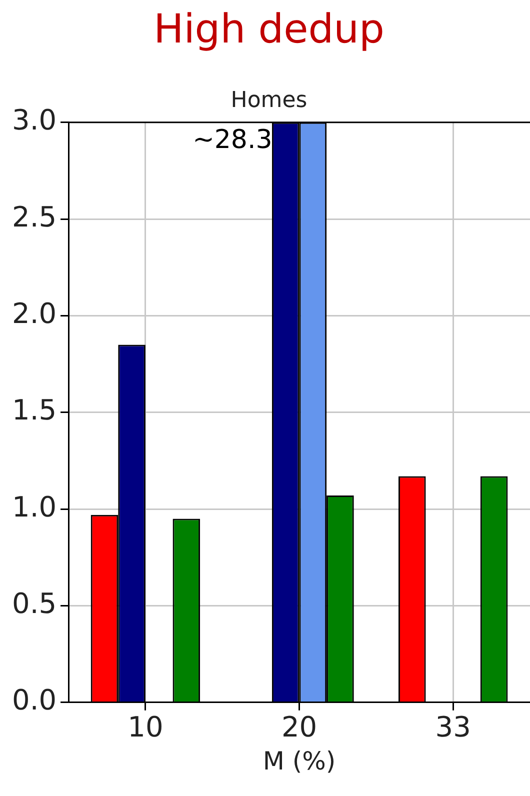 The width and height of the screenshot is (530, 796). I want to click on chart-subtitle: Homes, so click(269, 100).